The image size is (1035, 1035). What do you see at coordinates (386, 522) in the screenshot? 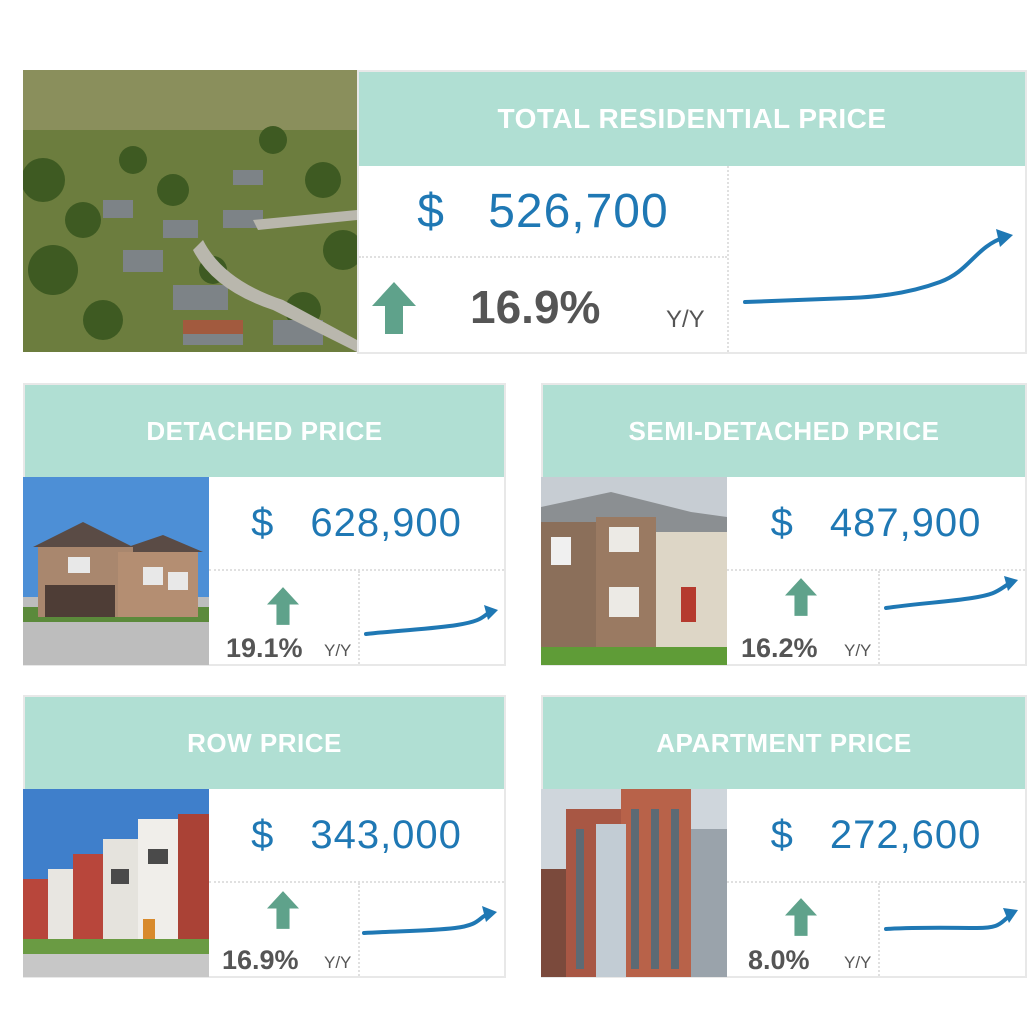
I see `detached-price-value: 628,900` at bounding box center [386, 522].